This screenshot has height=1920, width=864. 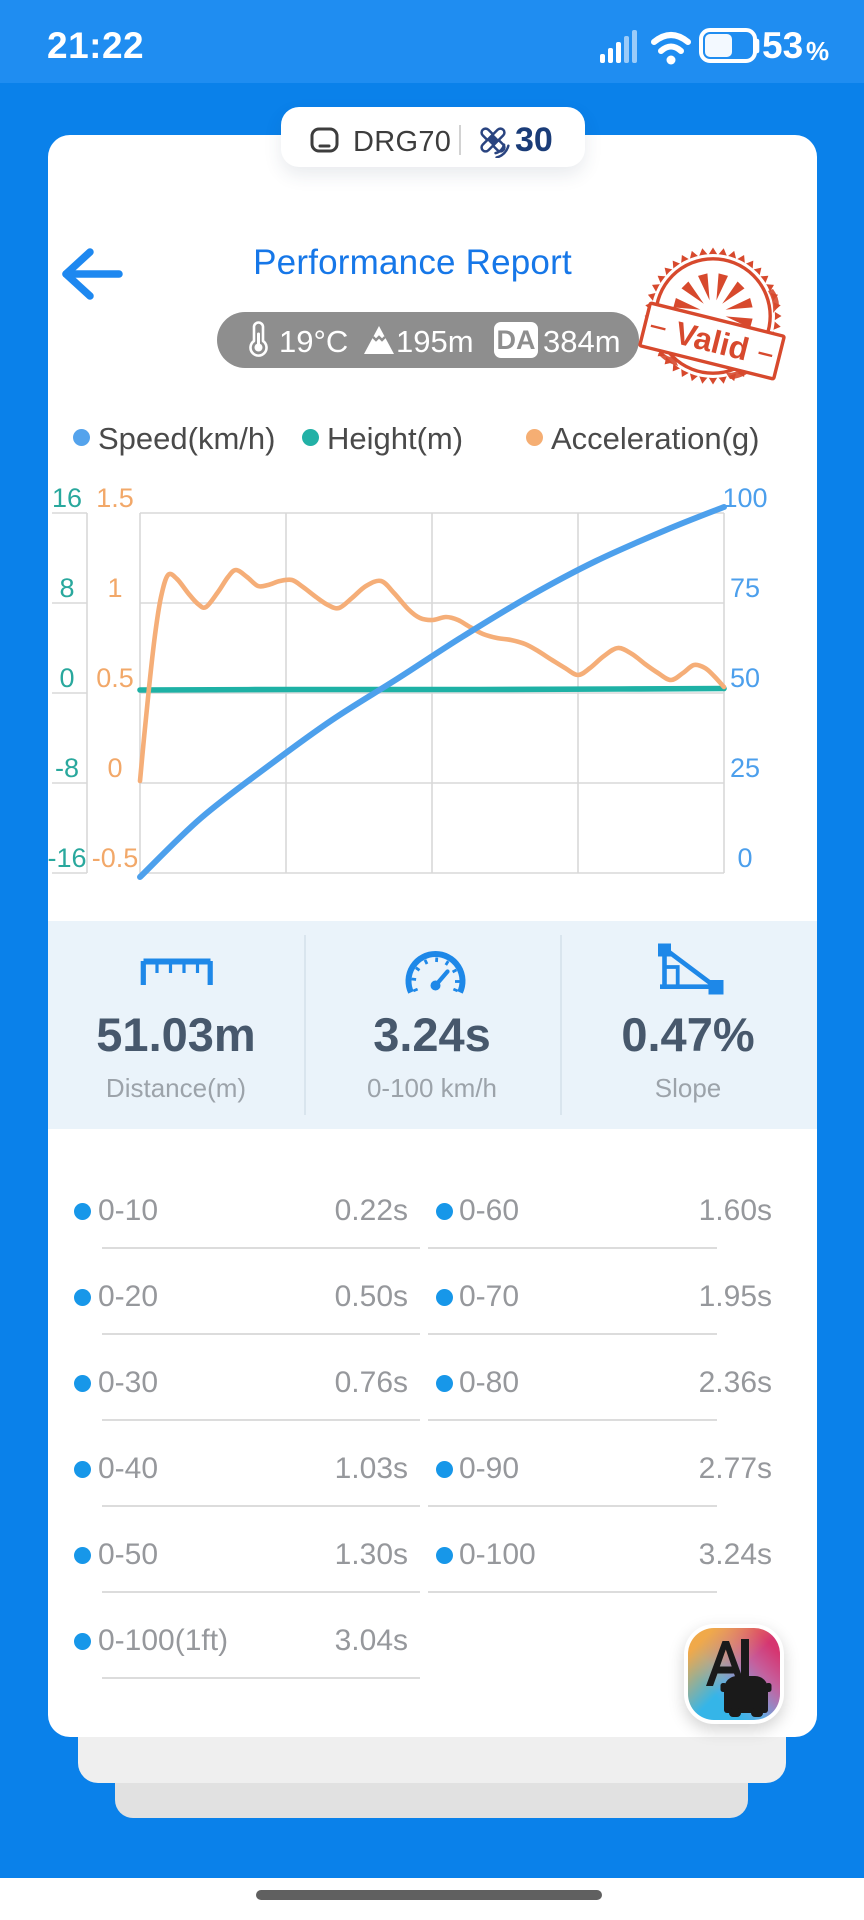 I want to click on svg-text: 50, so click(x=745, y=678).